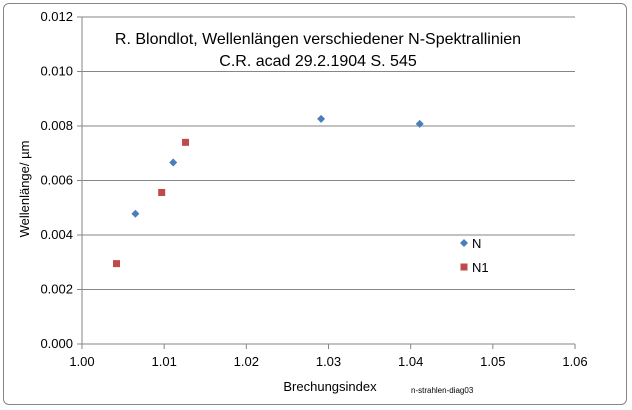 Image resolution: width=632 pixels, height=410 pixels. I want to click on y-tick-label: 0.004, so click(56, 234).